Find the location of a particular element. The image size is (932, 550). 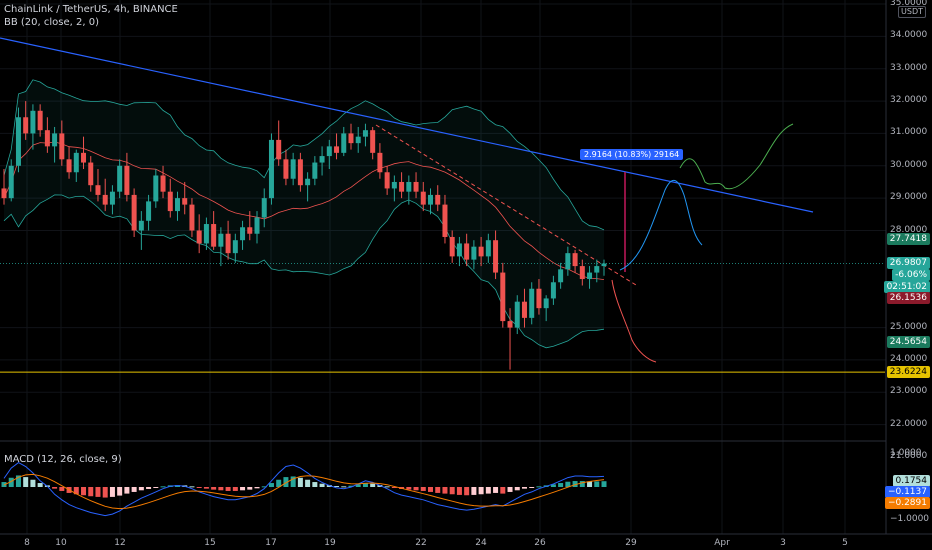

projection-path-down is located at coordinates (634, 321).